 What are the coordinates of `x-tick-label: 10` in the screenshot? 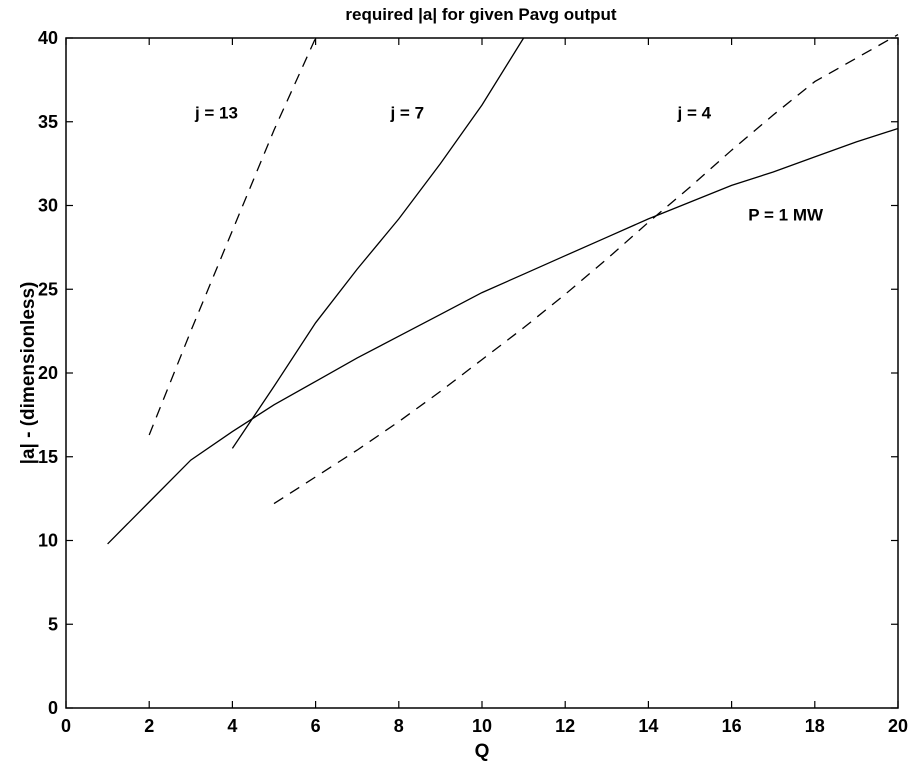 It's located at (482, 726).